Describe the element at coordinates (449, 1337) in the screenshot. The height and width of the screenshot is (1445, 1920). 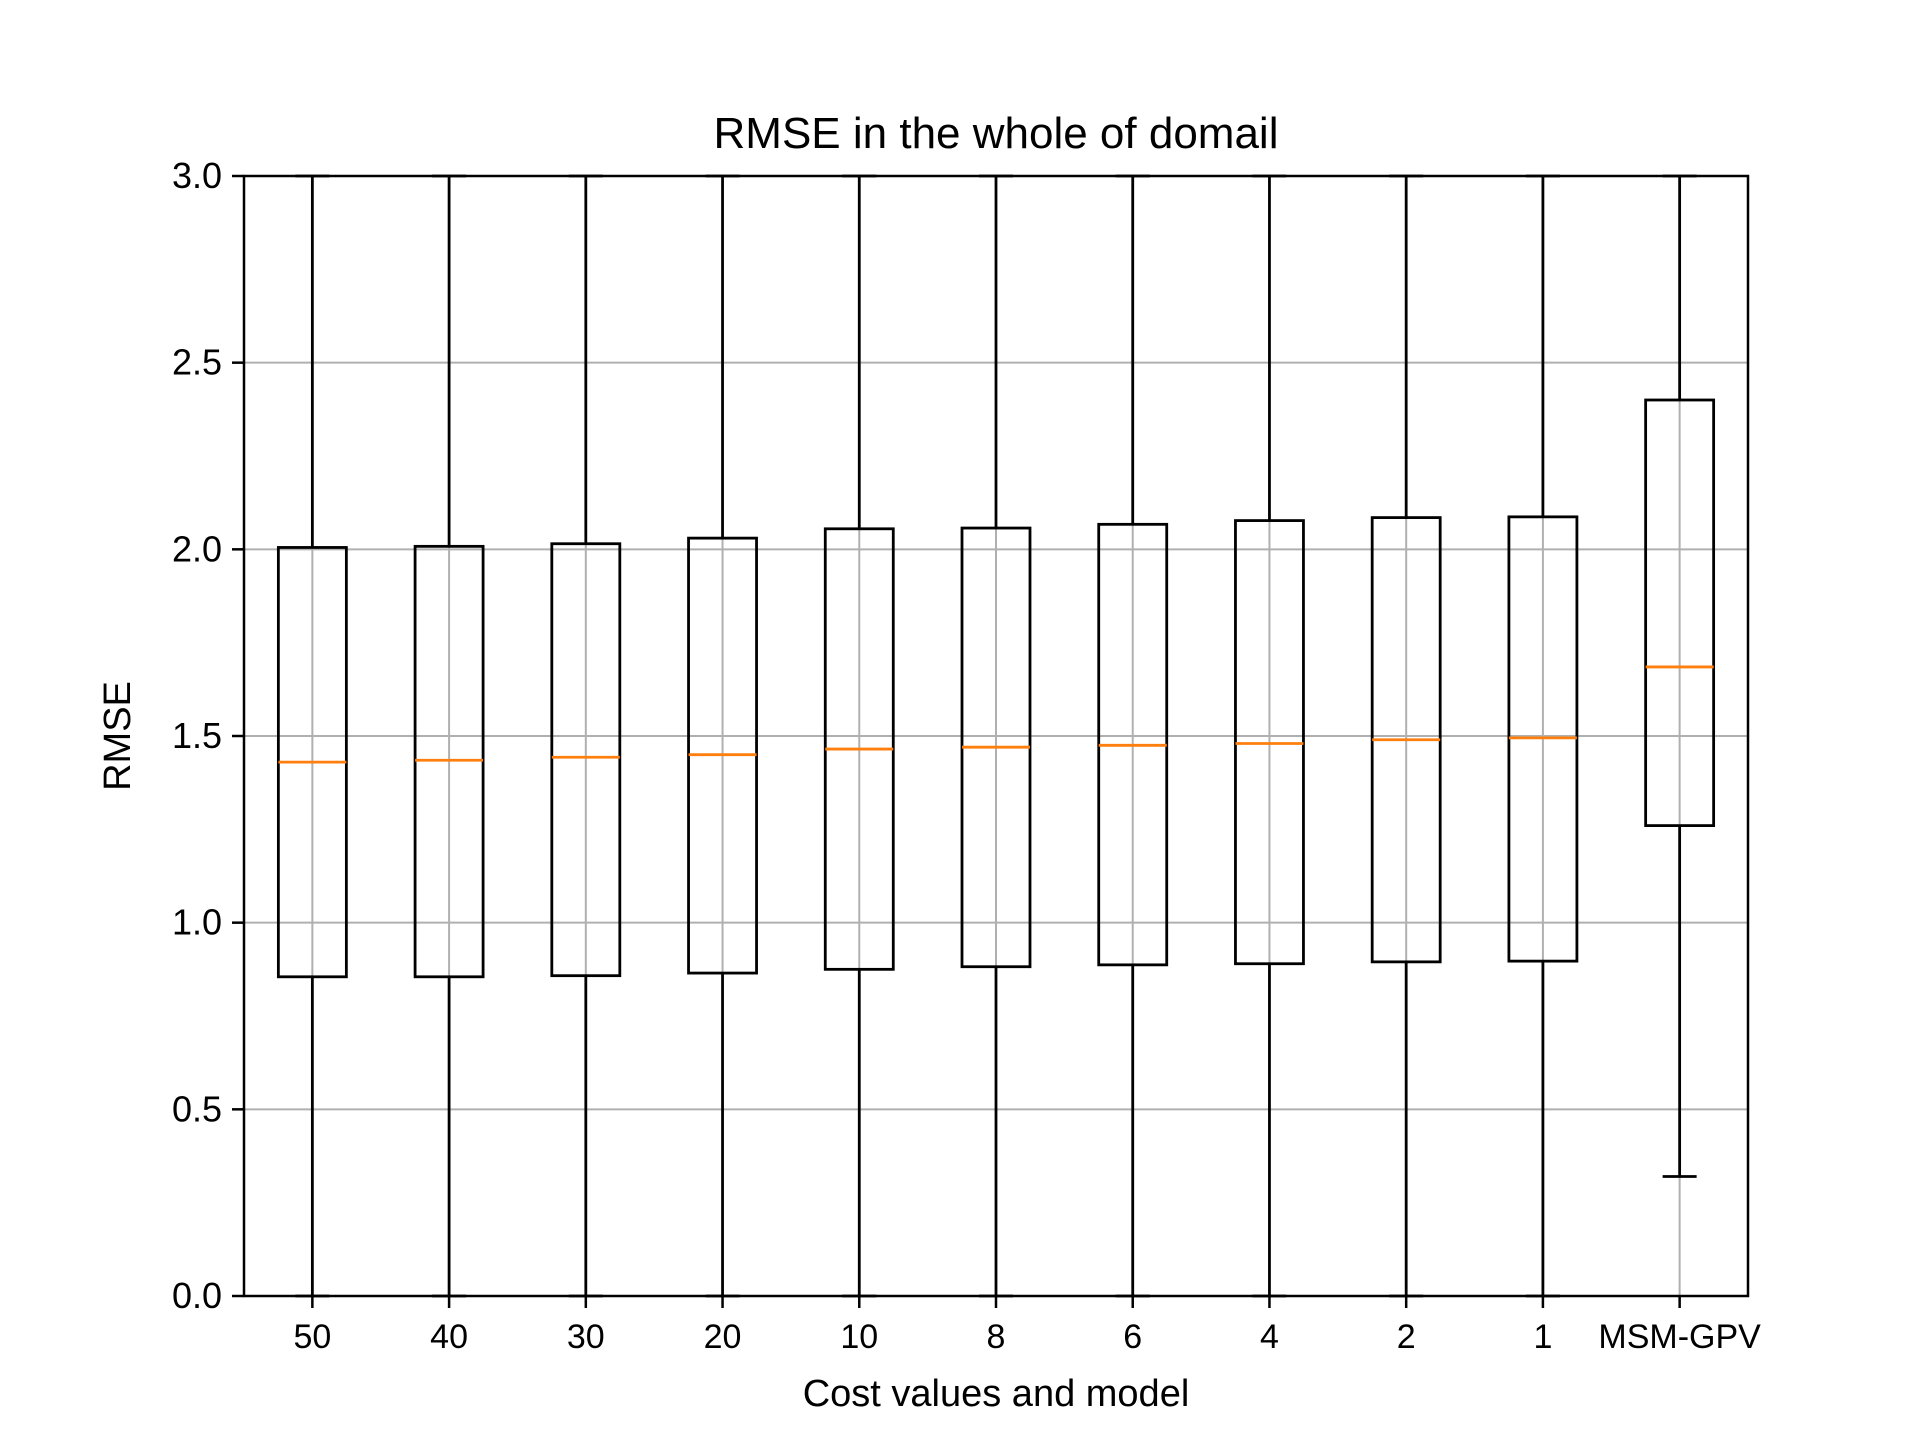
I see `x-tick-label: 40` at that location.